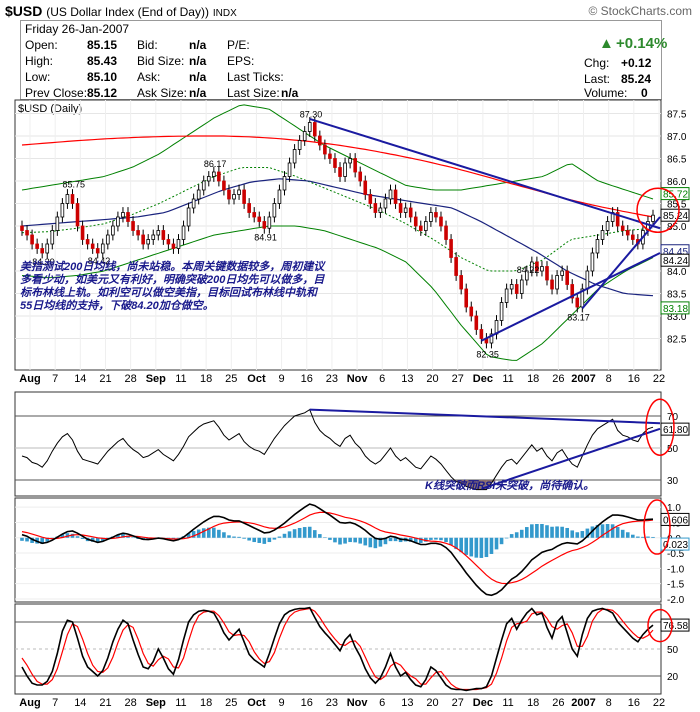 The width and height of the screenshot is (700, 712). Describe the element at coordinates (198, 61) in the screenshot. I see `quote-bidsize-value: n/a` at that location.